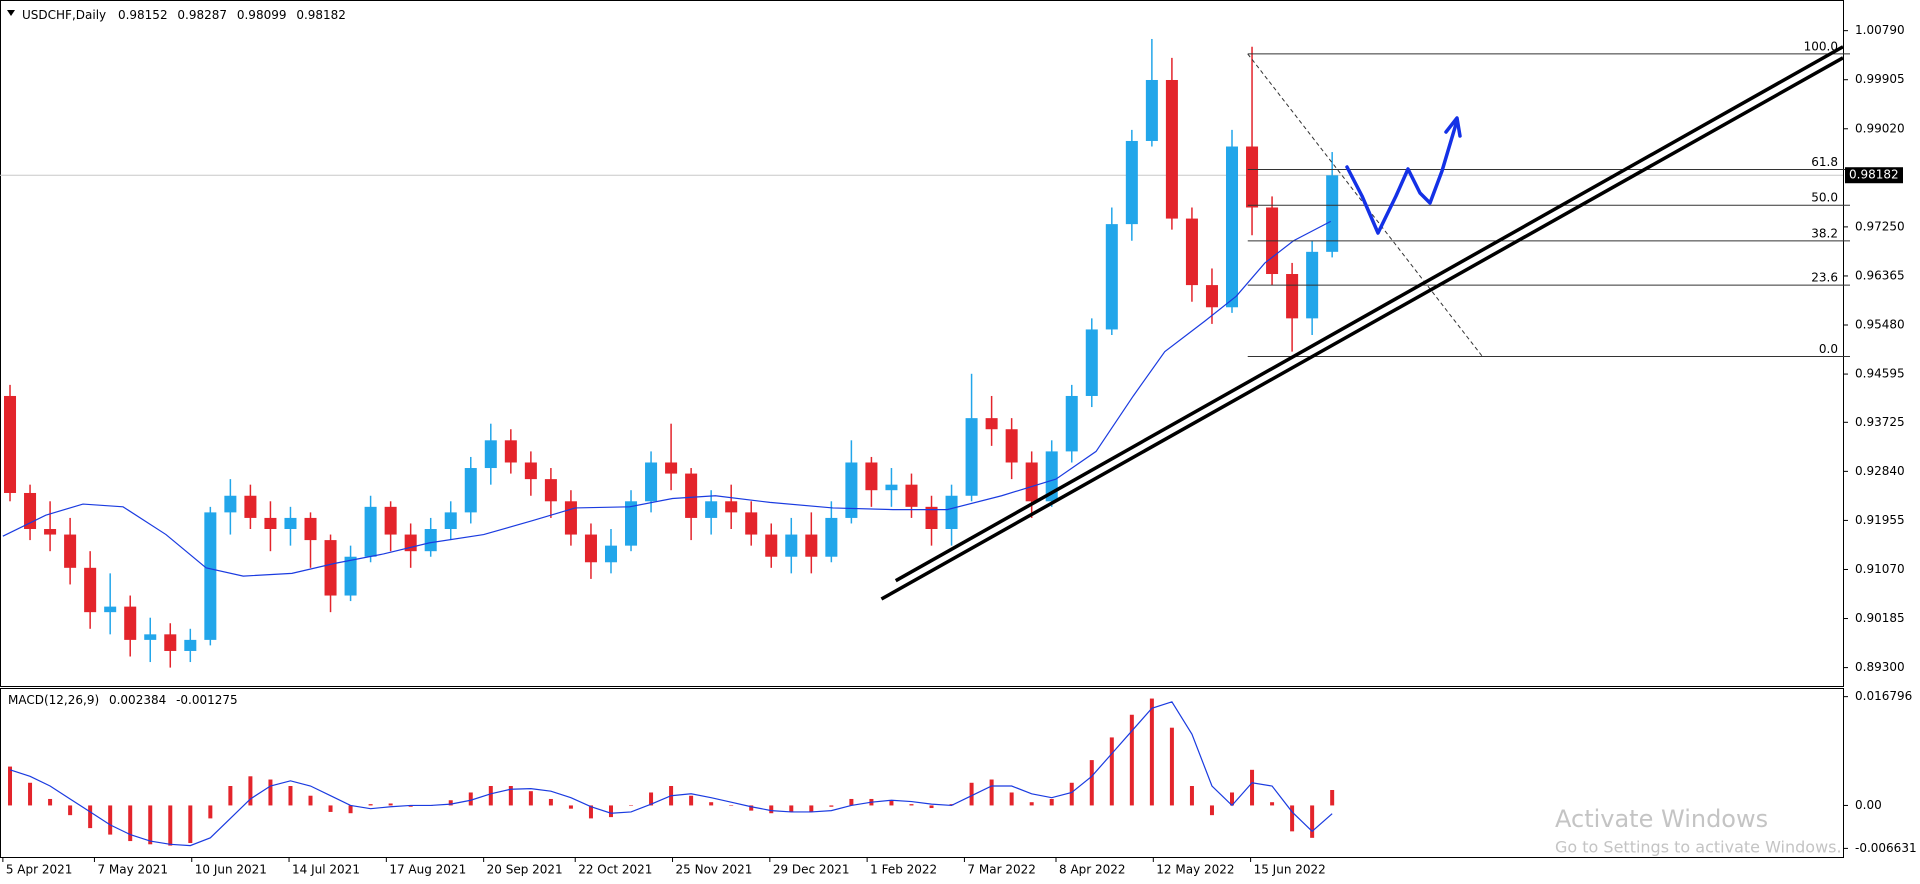  What do you see at coordinates (1886, 848) in the screenshot?
I see `macd-y-tick-label: -0.006631` at bounding box center [1886, 848].